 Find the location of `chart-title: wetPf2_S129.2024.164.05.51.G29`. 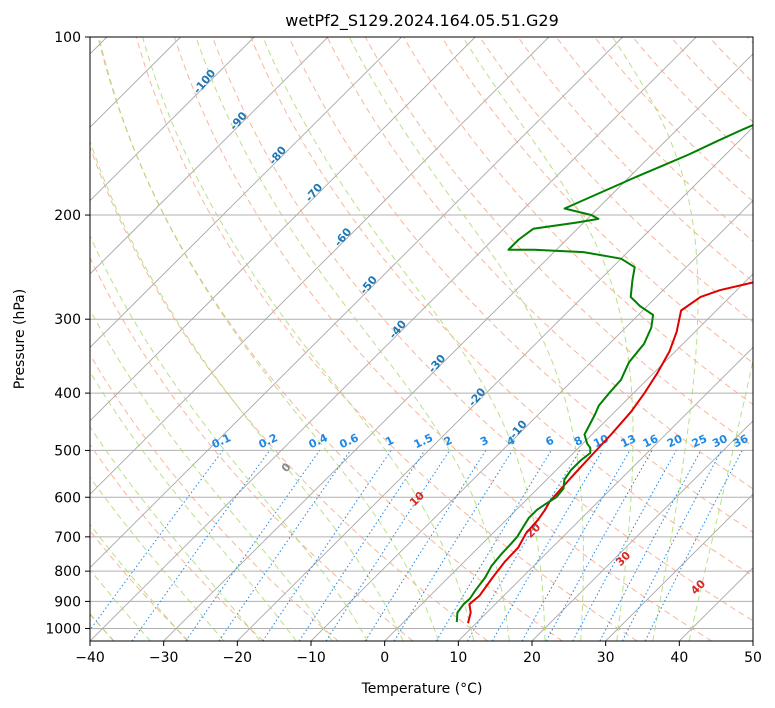

chart-title: wetPf2_S129.2024.164.05.51.G29 is located at coordinates (422, 21).